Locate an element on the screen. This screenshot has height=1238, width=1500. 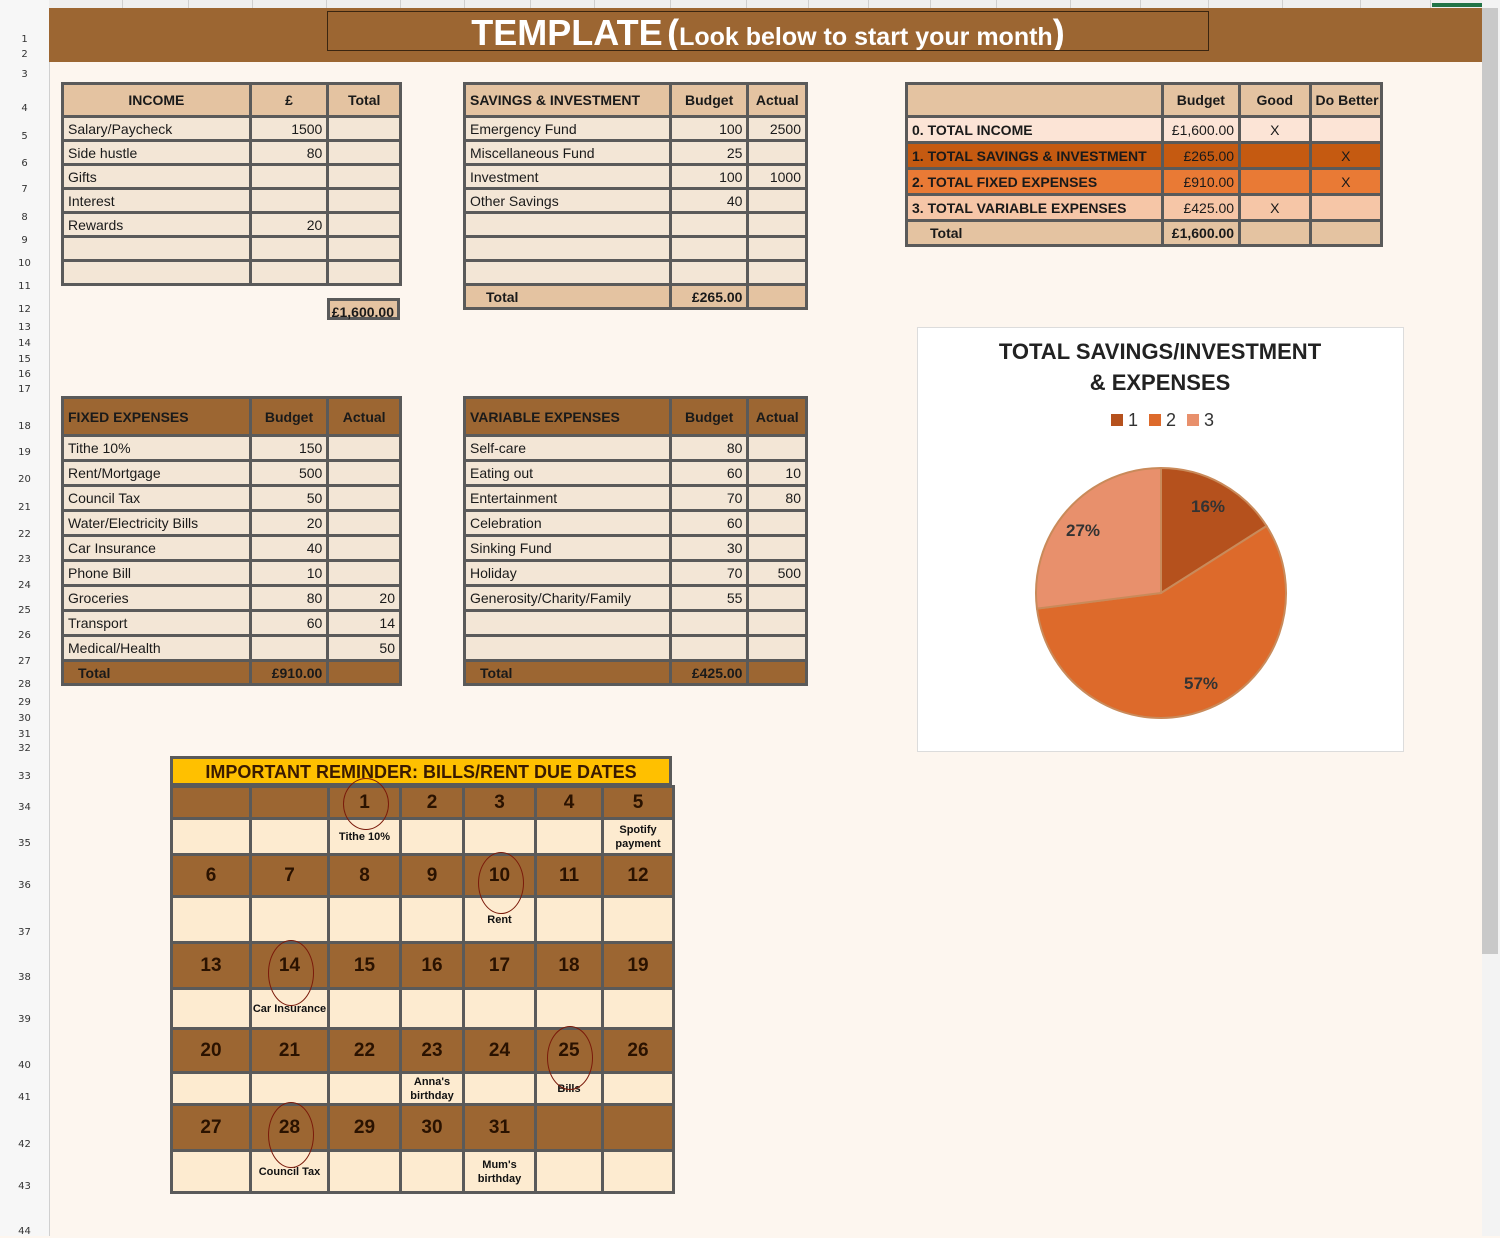
row-number: 8 is located at coordinates (24, 217).